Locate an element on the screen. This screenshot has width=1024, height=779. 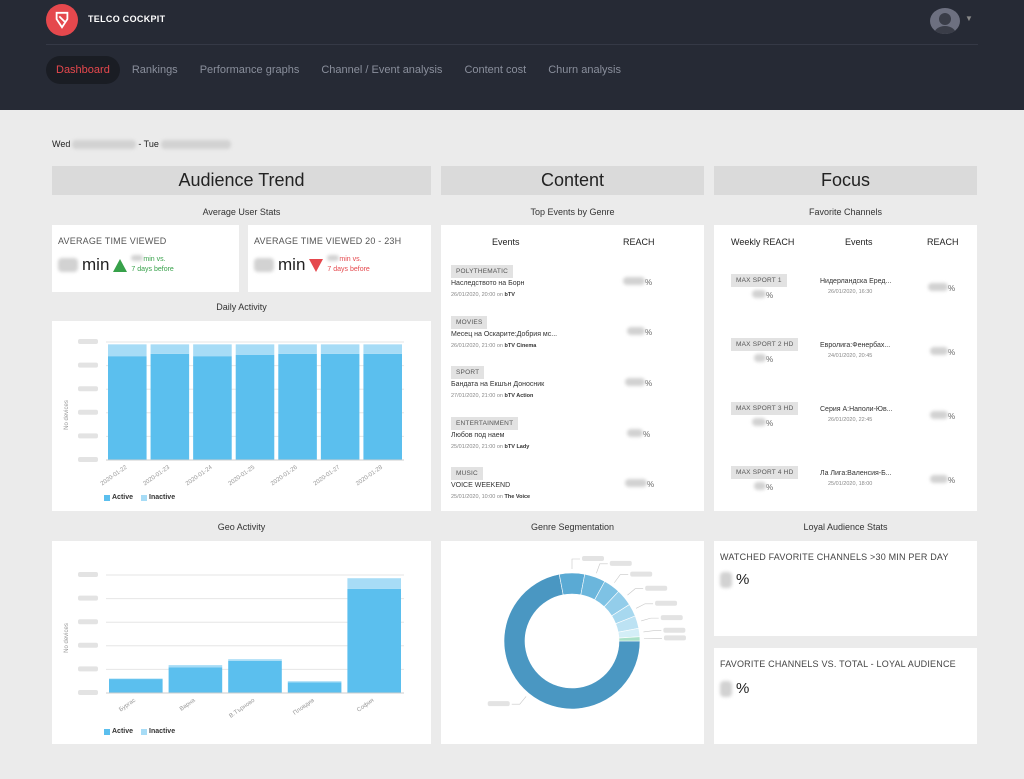
daily-y-label: No devices is located at coordinates (67, 415).